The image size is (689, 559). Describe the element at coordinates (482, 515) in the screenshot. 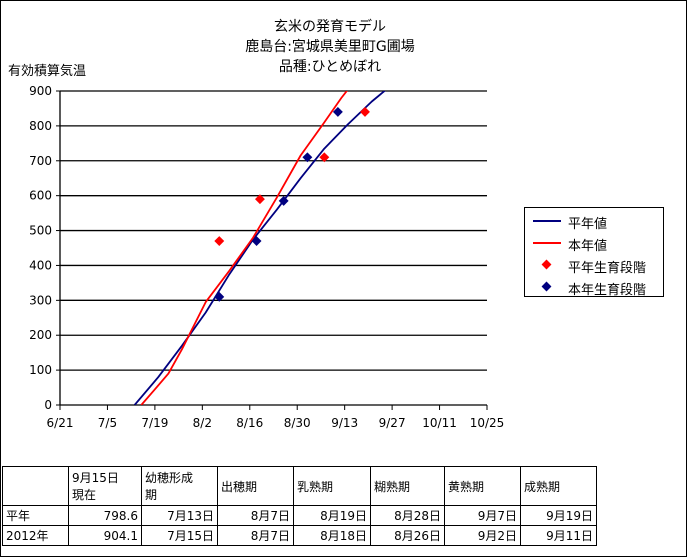

I see `table-cell: 9月7日` at that location.